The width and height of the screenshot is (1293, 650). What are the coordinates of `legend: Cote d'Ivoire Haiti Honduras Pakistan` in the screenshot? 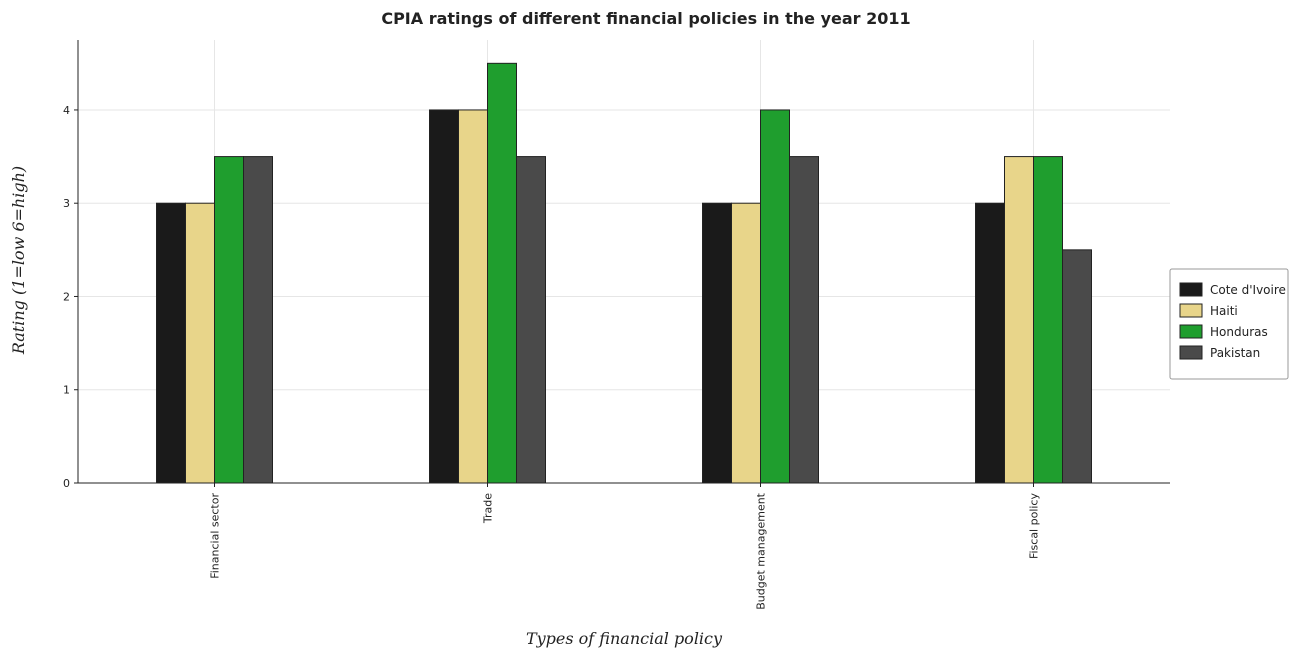 It's located at (1229, 324).